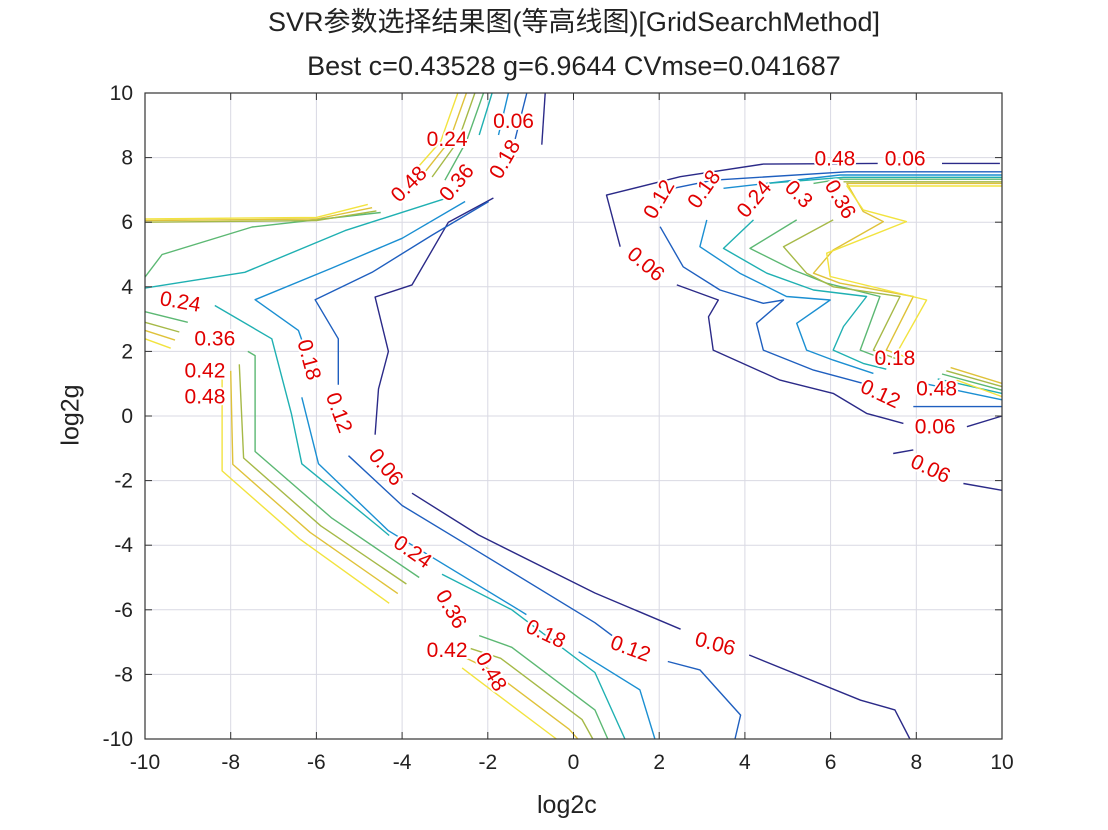 Image resolution: width=1108 pixels, height=830 pixels. What do you see at coordinates (487, 762) in the screenshot?
I see `x-tick-label: -2` at bounding box center [487, 762].